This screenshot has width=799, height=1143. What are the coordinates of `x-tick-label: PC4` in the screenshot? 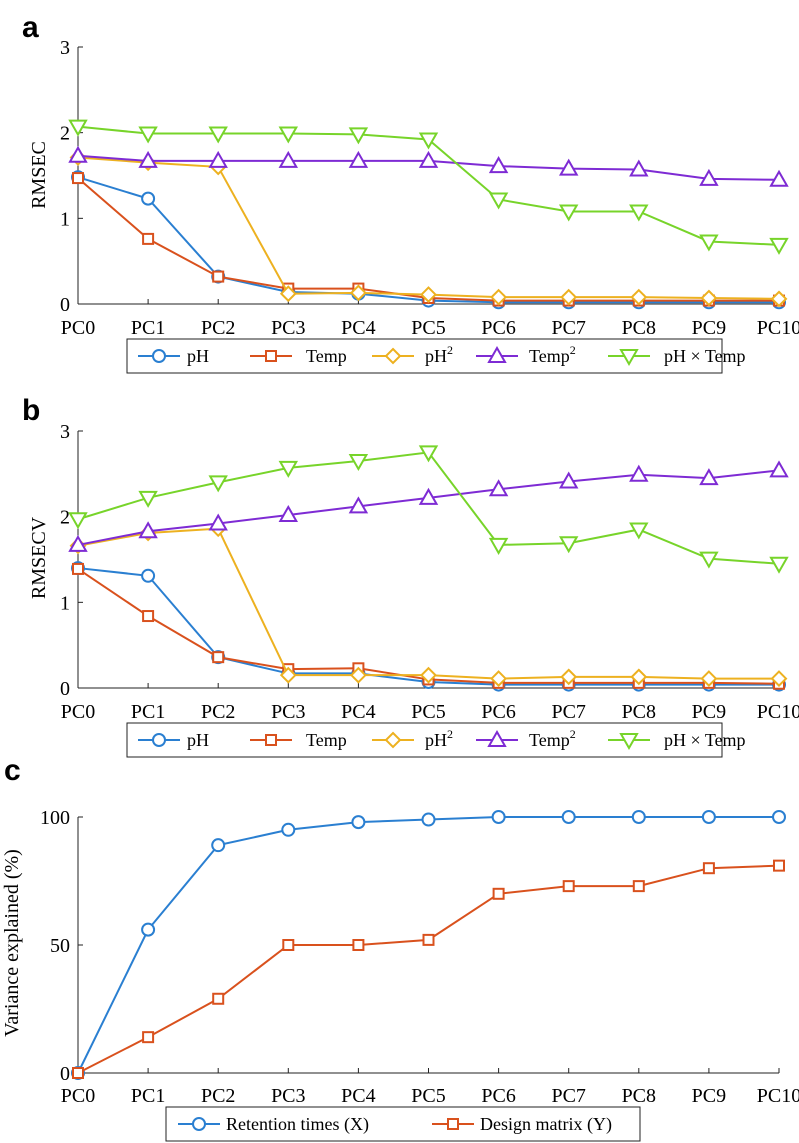 It's located at (358, 328).